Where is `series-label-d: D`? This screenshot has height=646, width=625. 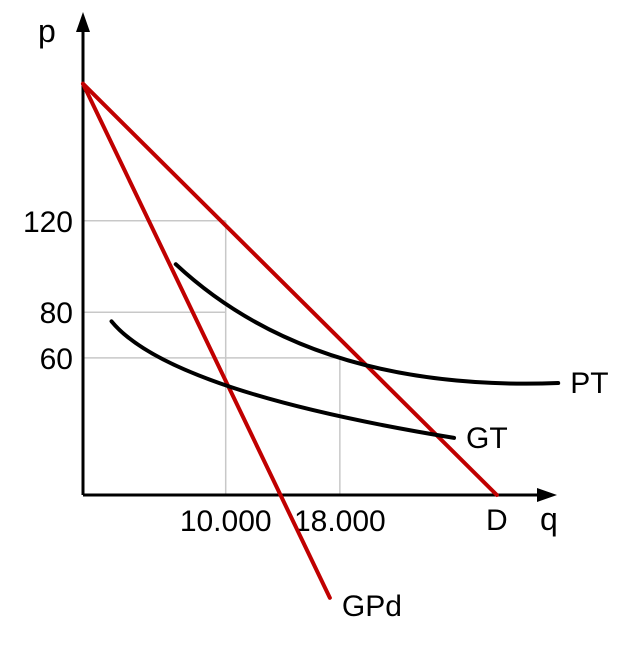
series-label-d: D is located at coordinates (497, 520).